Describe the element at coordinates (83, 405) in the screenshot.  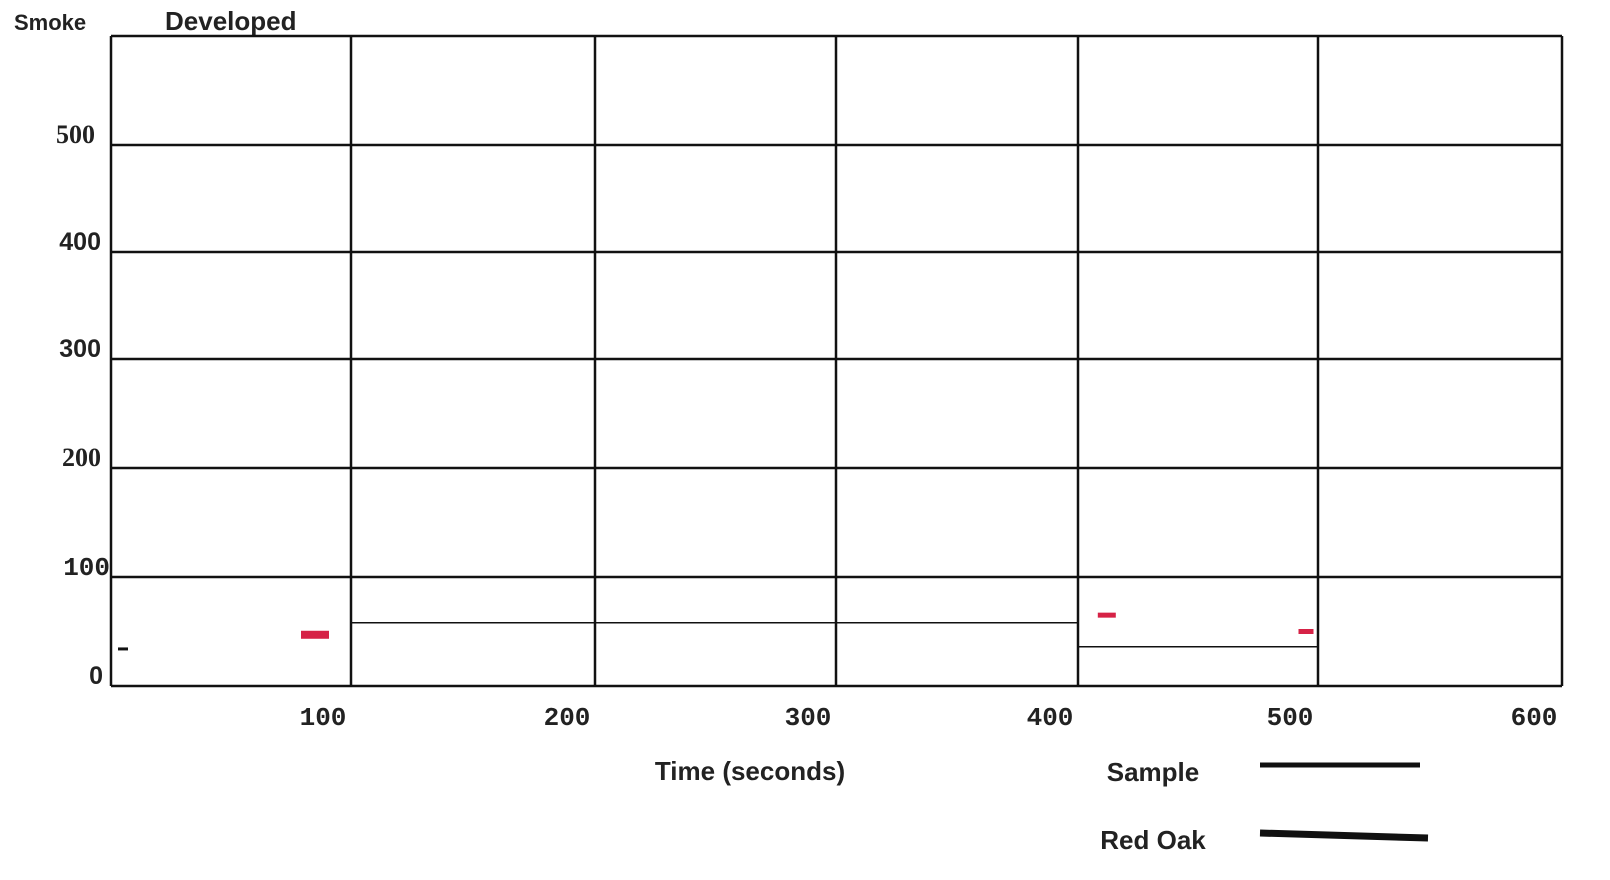
I see `y-tick-labels: 0 100 200 300 400 500` at that location.